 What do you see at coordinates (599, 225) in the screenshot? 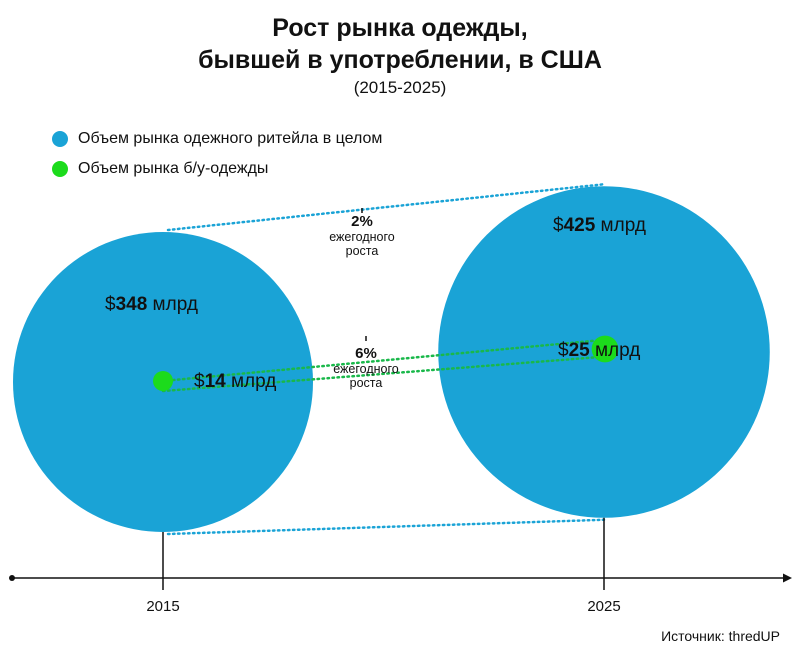
I see `total-value-label-2025: $425 млрд` at bounding box center [599, 225].